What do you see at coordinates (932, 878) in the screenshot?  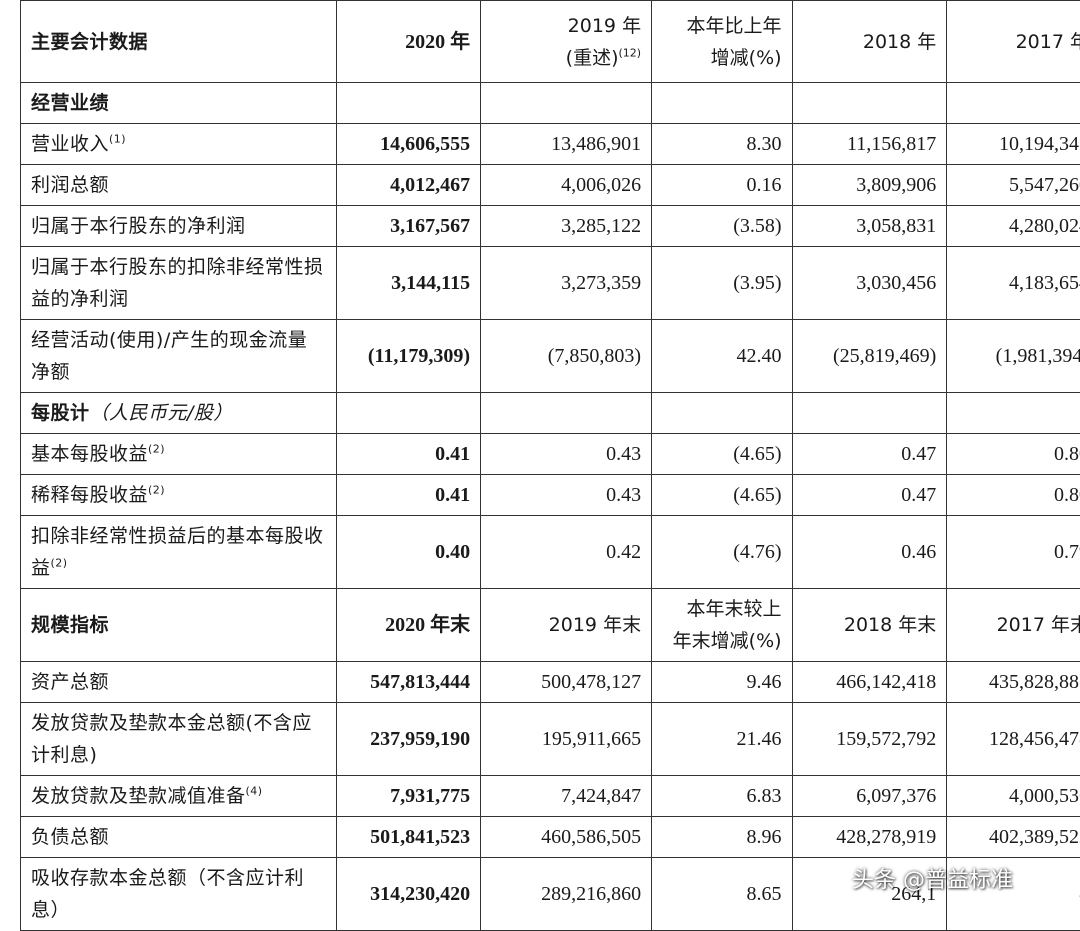 I see `watermark: 头条 @普益标准` at bounding box center [932, 878].